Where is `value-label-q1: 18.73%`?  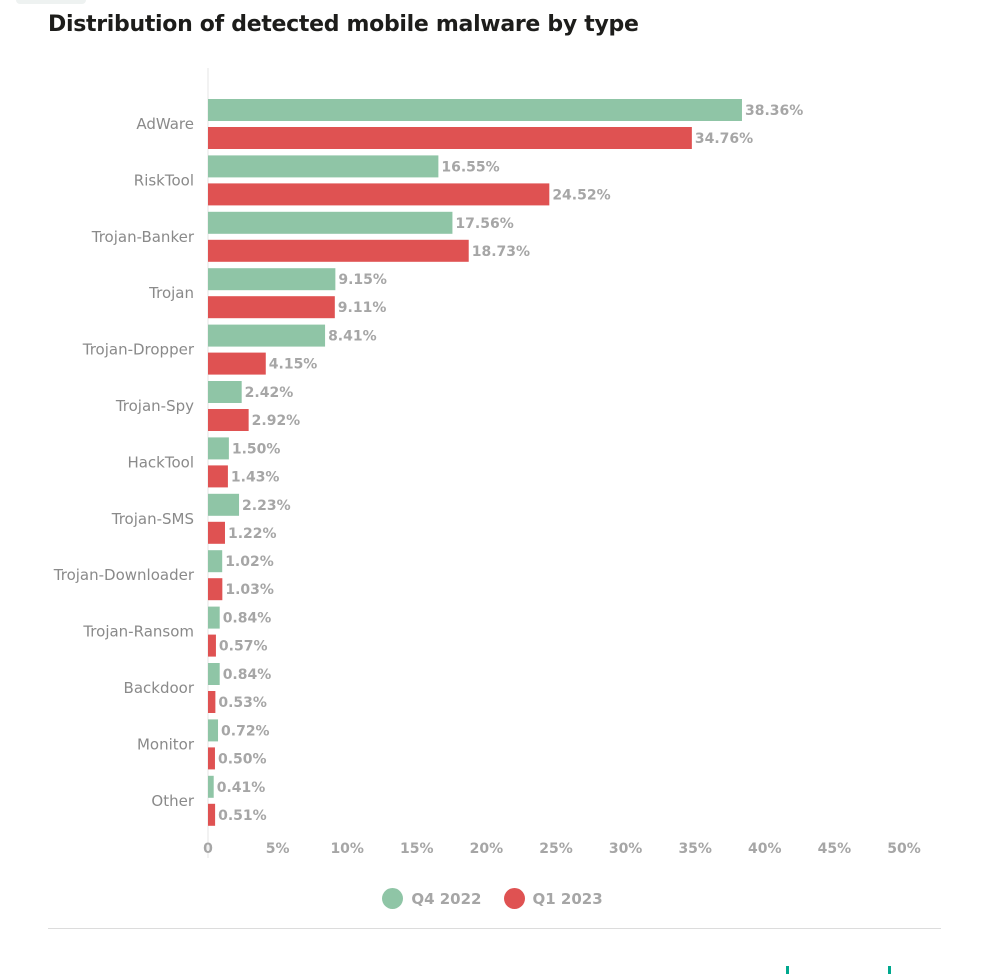 value-label-q1: 18.73% is located at coordinates (501, 252).